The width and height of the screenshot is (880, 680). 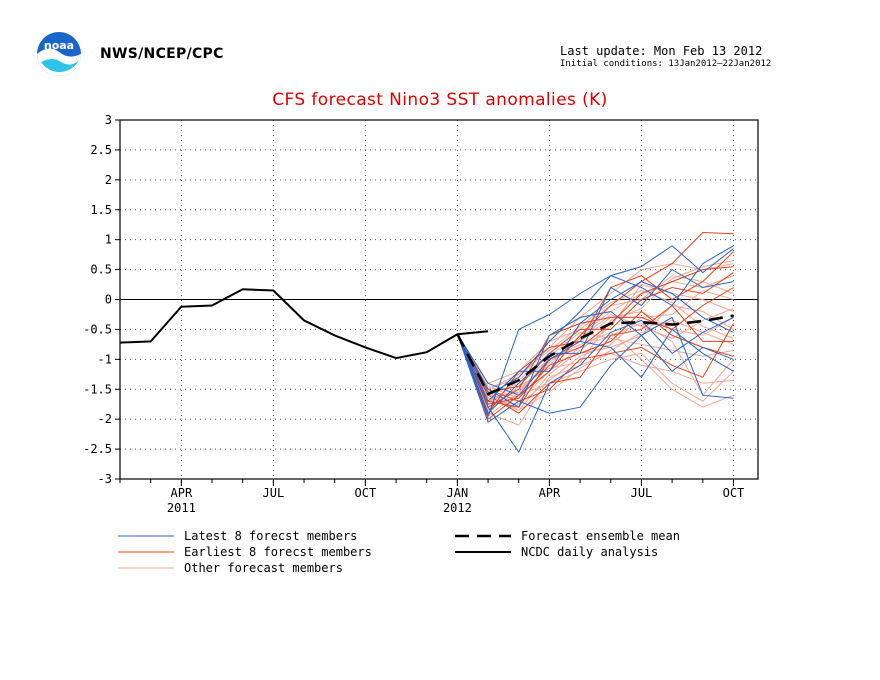 What do you see at coordinates (440, 100) in the screenshot?
I see `chart-title: CFS forecast Nino3 SST anomalies (K)` at bounding box center [440, 100].